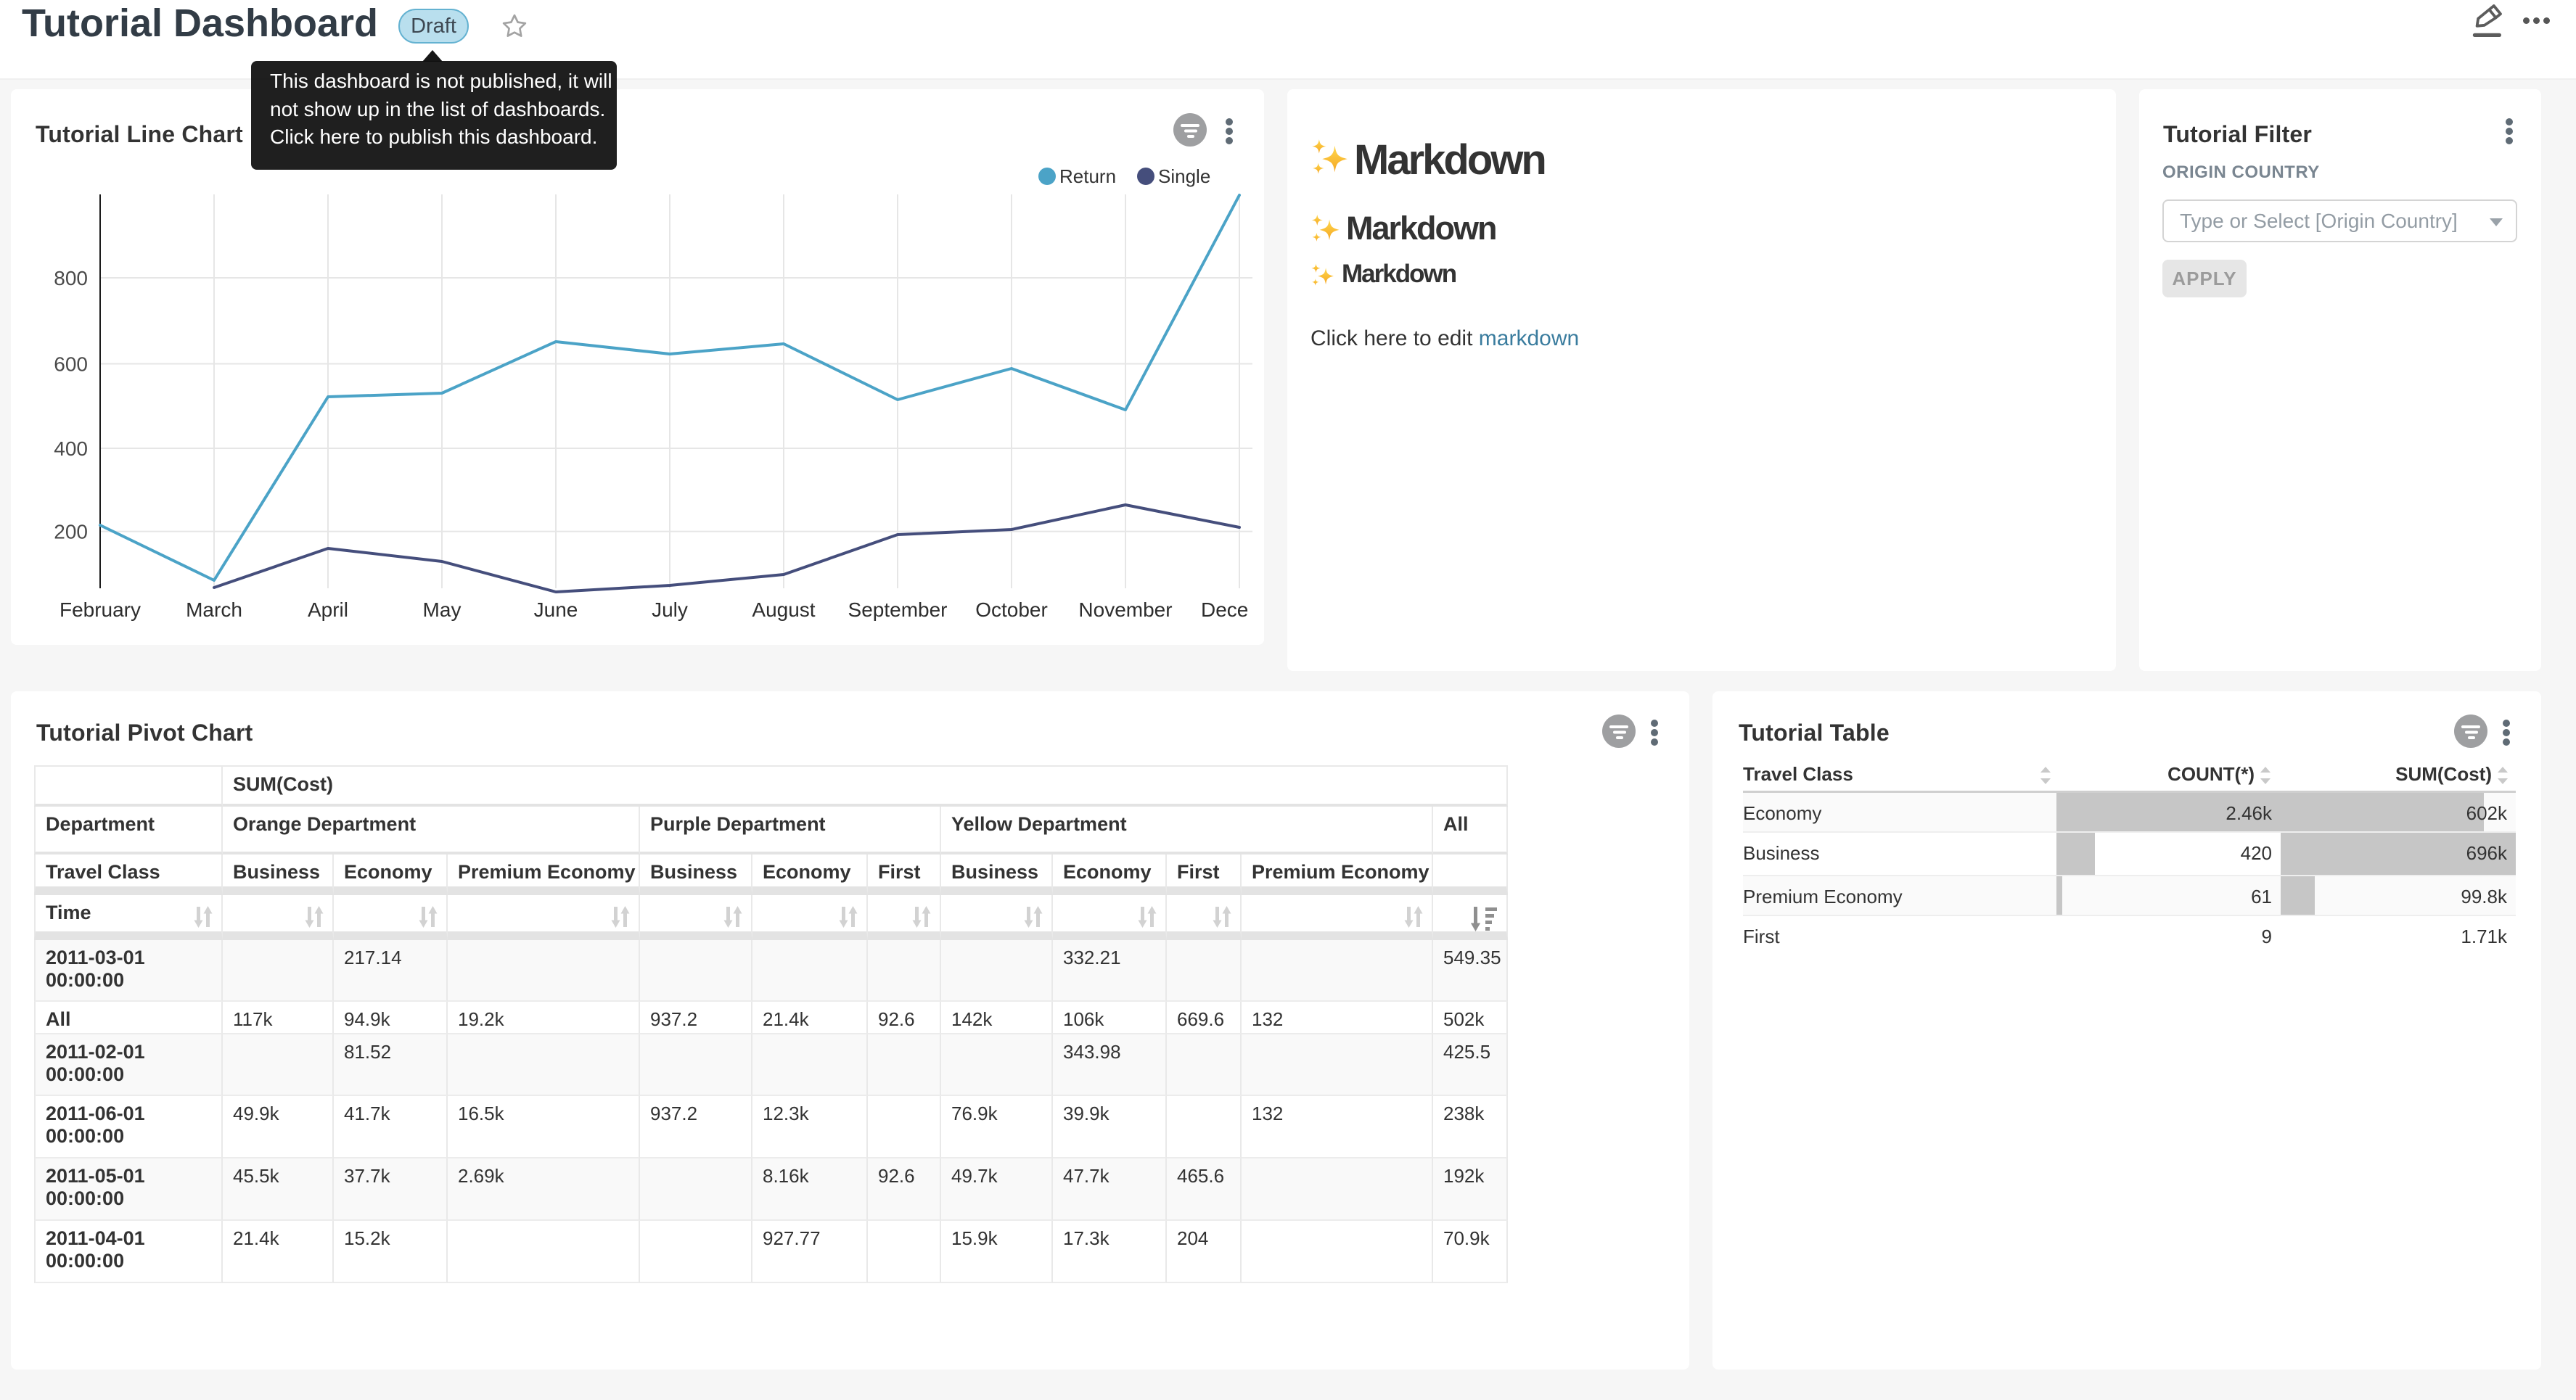 The width and height of the screenshot is (2576, 1400). What do you see at coordinates (1011, 609) in the screenshot?
I see `svg-text: October` at bounding box center [1011, 609].